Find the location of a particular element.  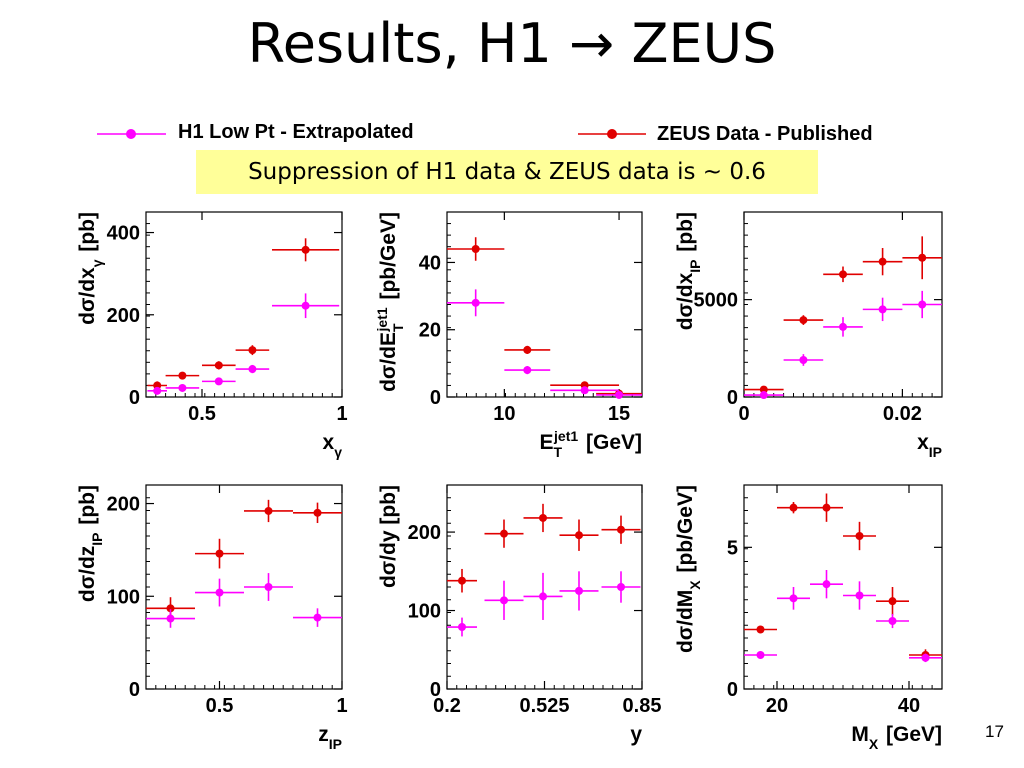

chart-panel-2: 10 15 0 20 40 ETjet1 [GeV] dσ/dETjet1 [pb/GeV] is located at coordinates (508, 335).